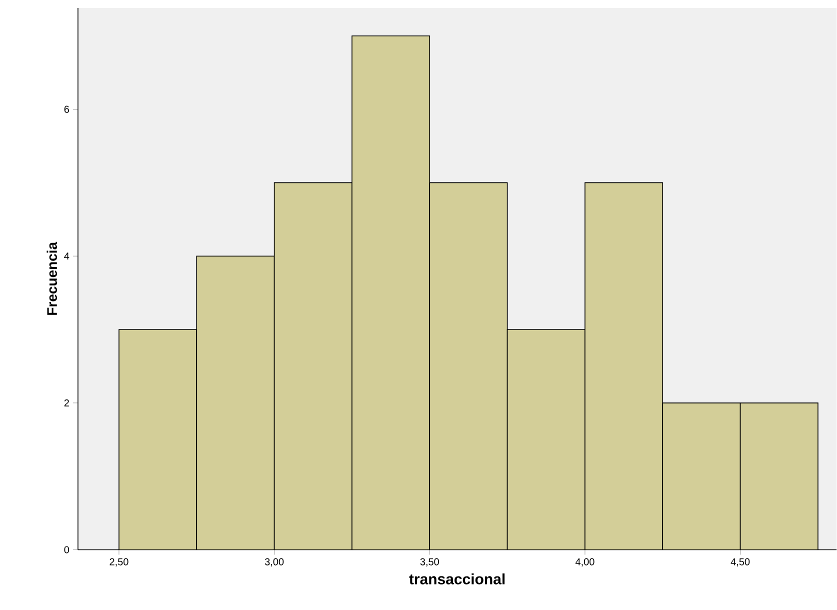 The height and width of the screenshot is (610, 837). What do you see at coordinates (67, 109) in the screenshot?
I see `y-tick-label: 6` at bounding box center [67, 109].